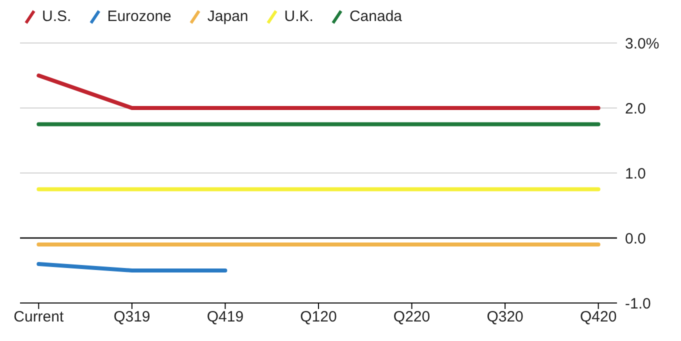  Describe the element at coordinates (411, 317) in the screenshot. I see `x-tick-label: Q220` at that location.